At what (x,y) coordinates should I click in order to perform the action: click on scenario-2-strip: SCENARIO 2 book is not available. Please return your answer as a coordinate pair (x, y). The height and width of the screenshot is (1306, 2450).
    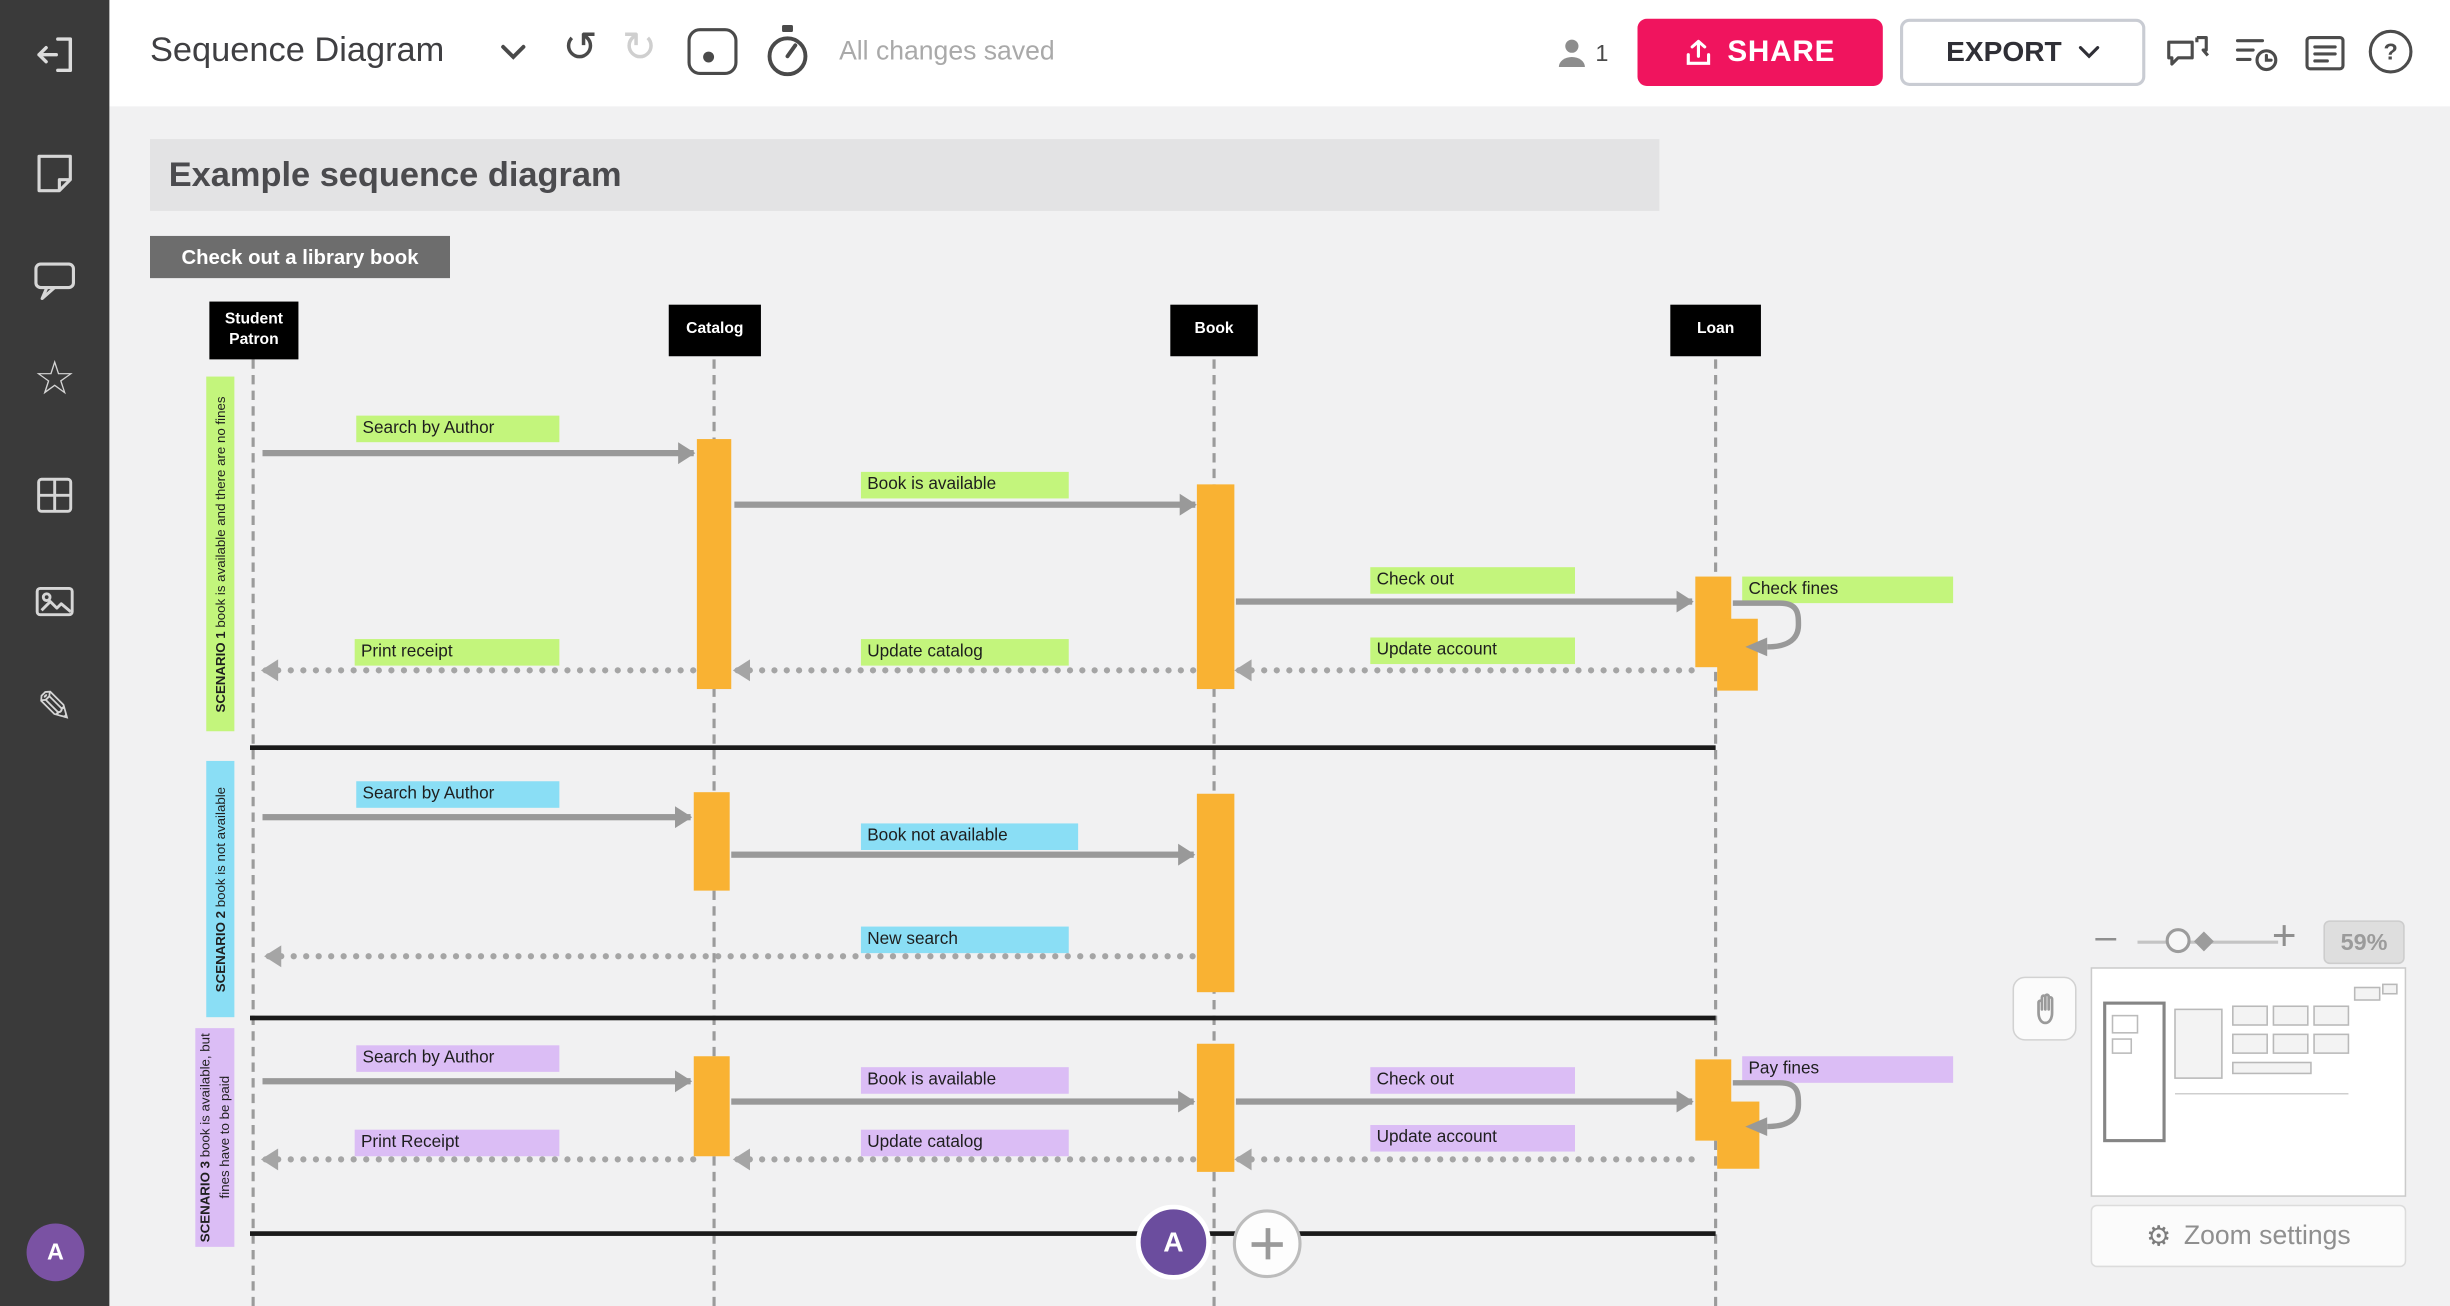
    Looking at the image, I should click on (220, 889).